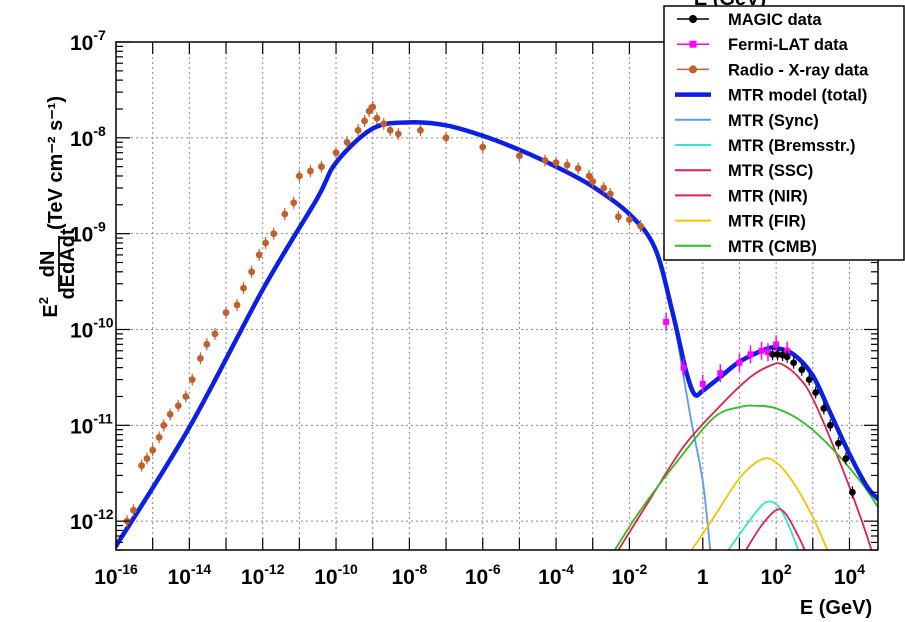 This screenshot has width=905, height=622. I want to click on y-tick-label: 10⁻¹², so click(92, 520).